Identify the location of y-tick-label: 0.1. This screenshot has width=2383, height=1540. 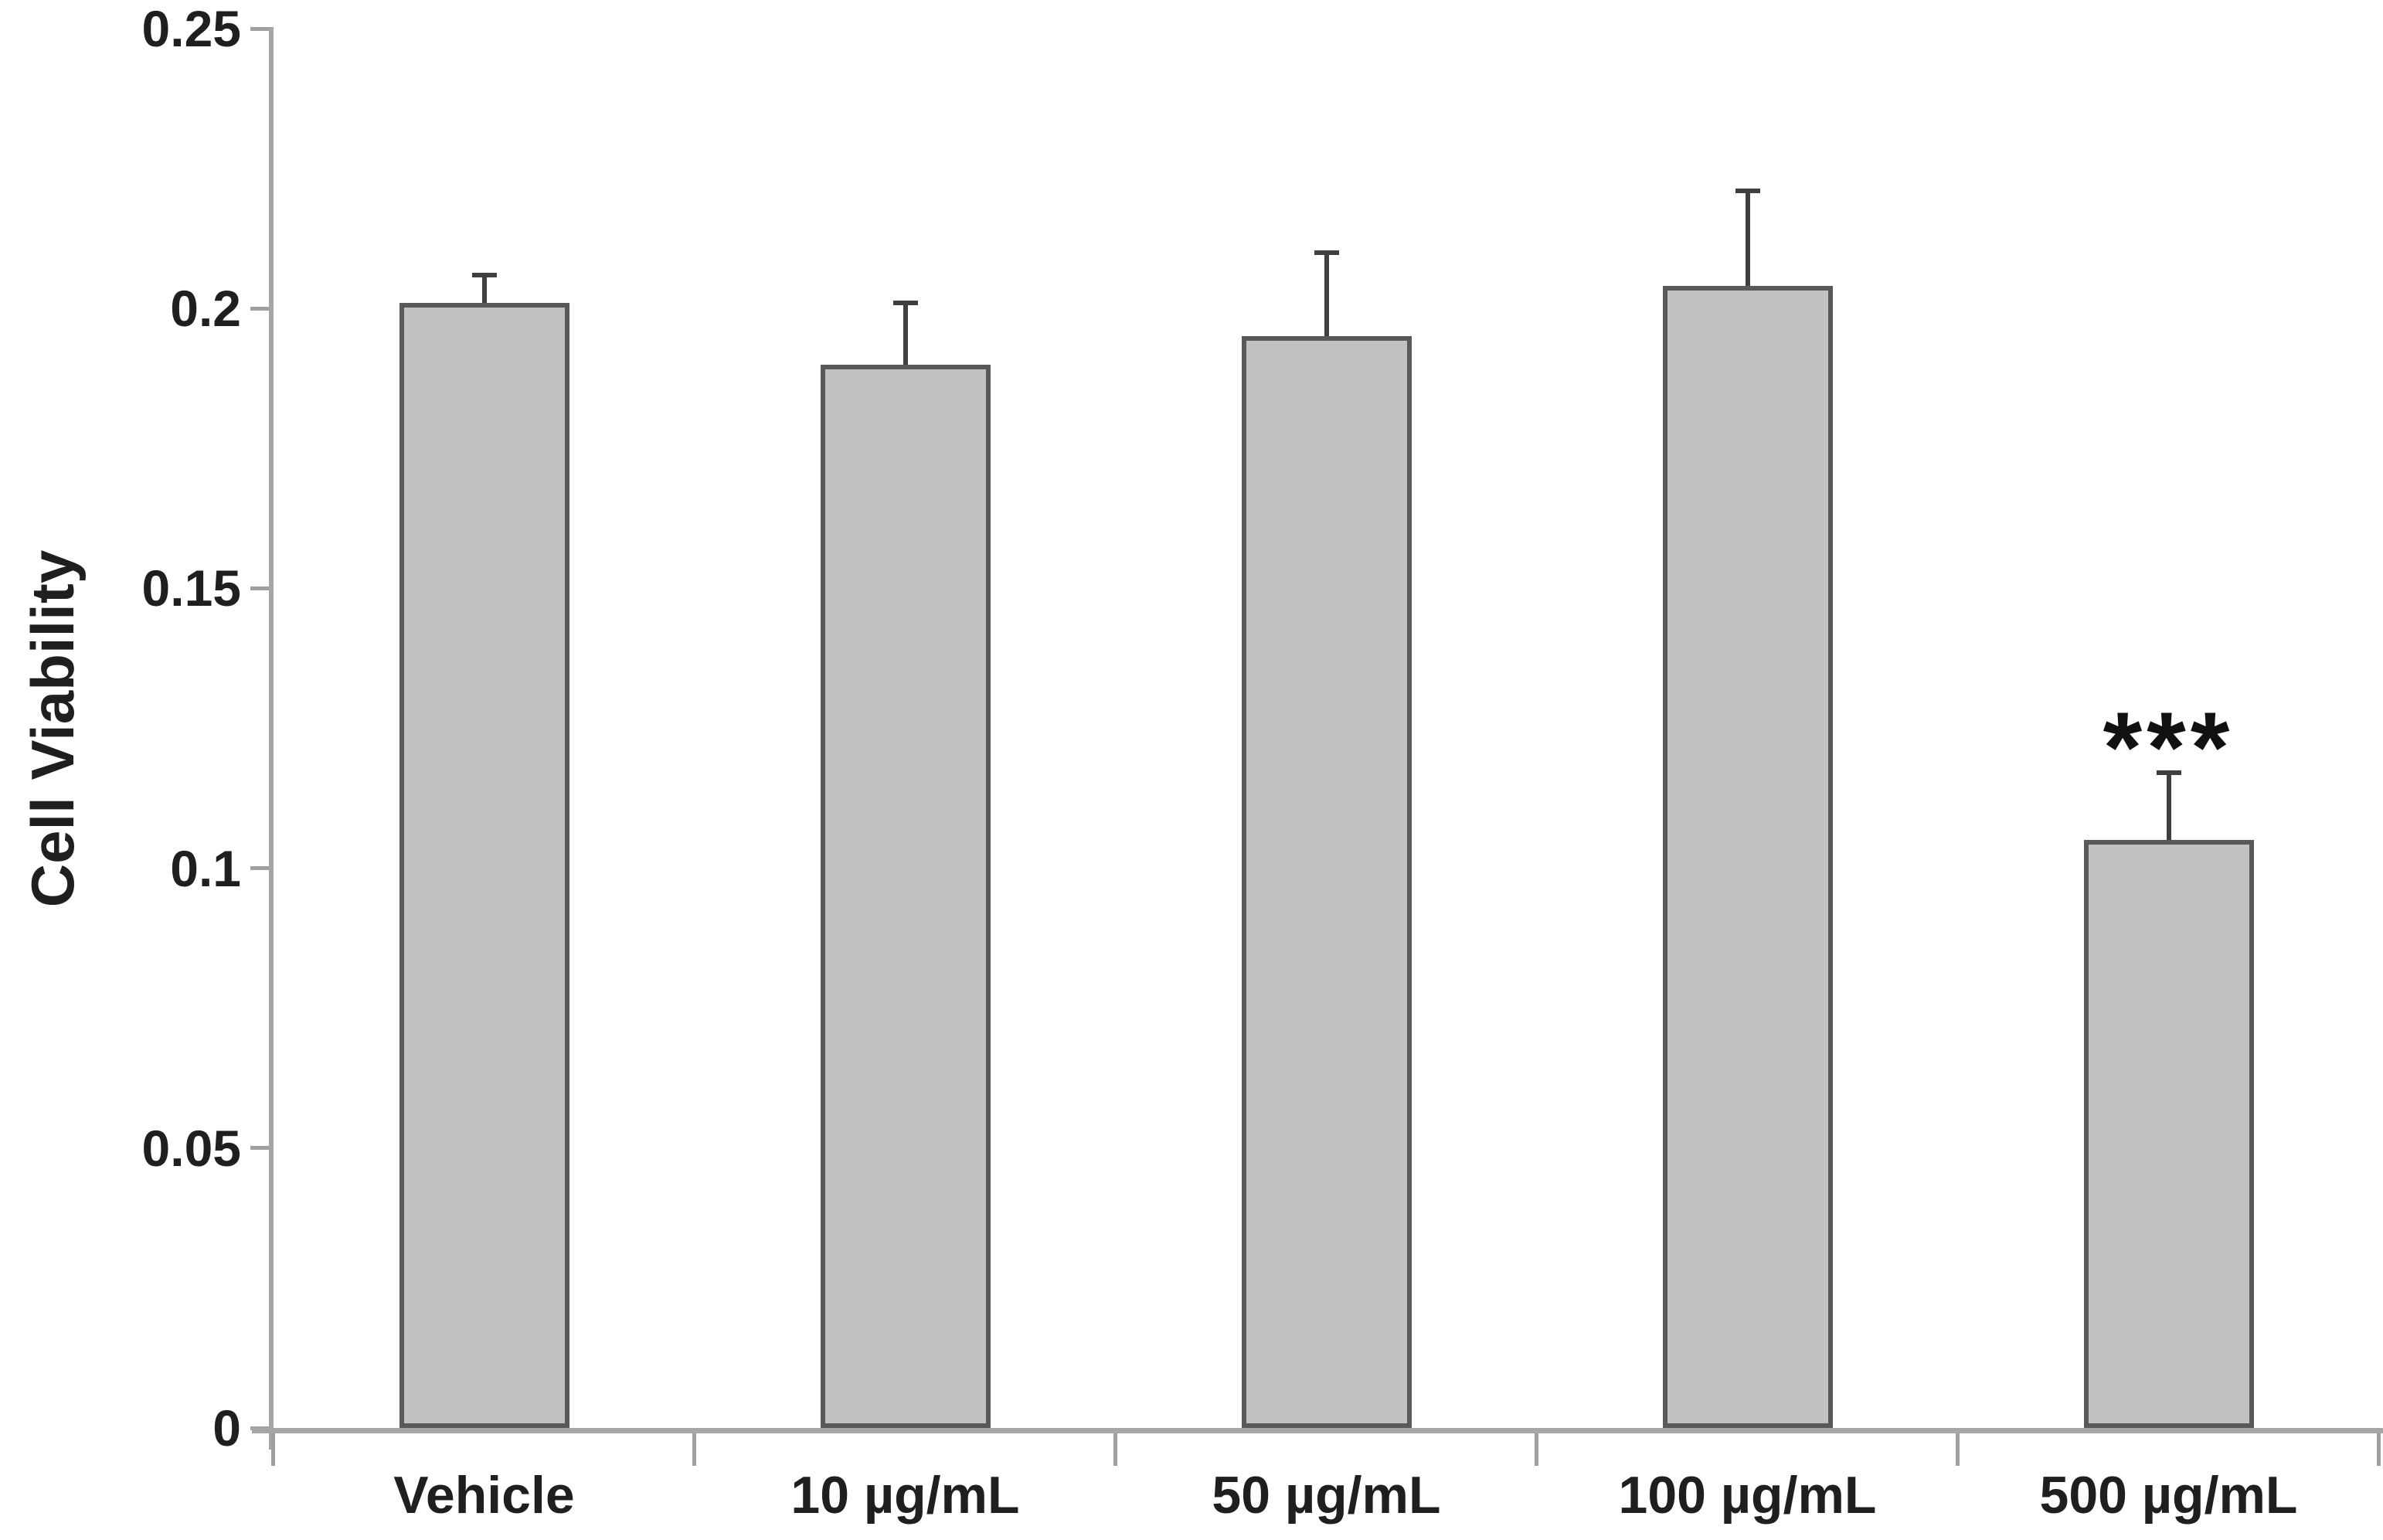
(206, 868).